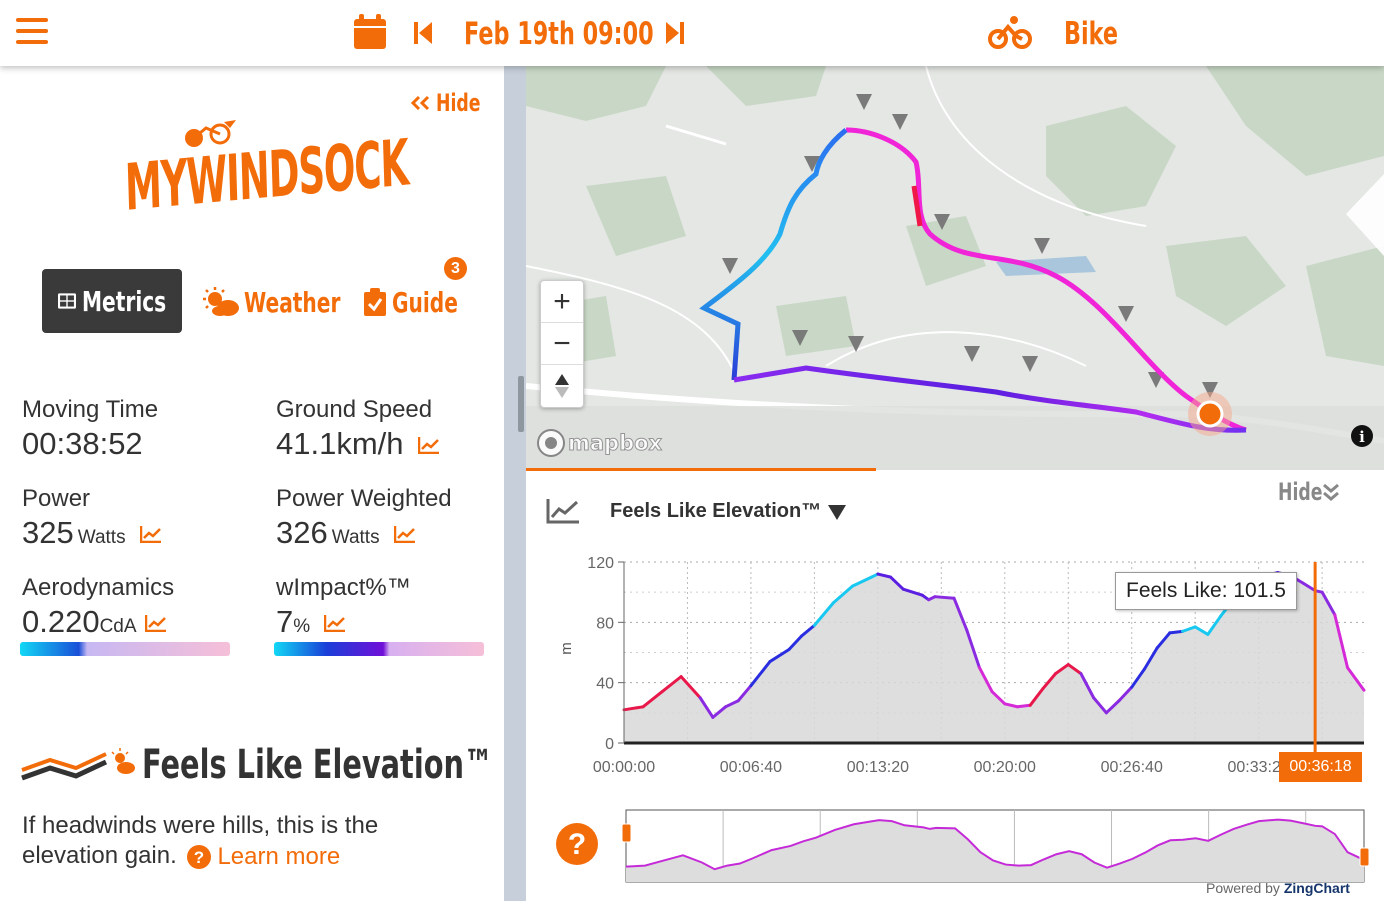  What do you see at coordinates (562, 386) in the screenshot?
I see `compass-button` at bounding box center [562, 386].